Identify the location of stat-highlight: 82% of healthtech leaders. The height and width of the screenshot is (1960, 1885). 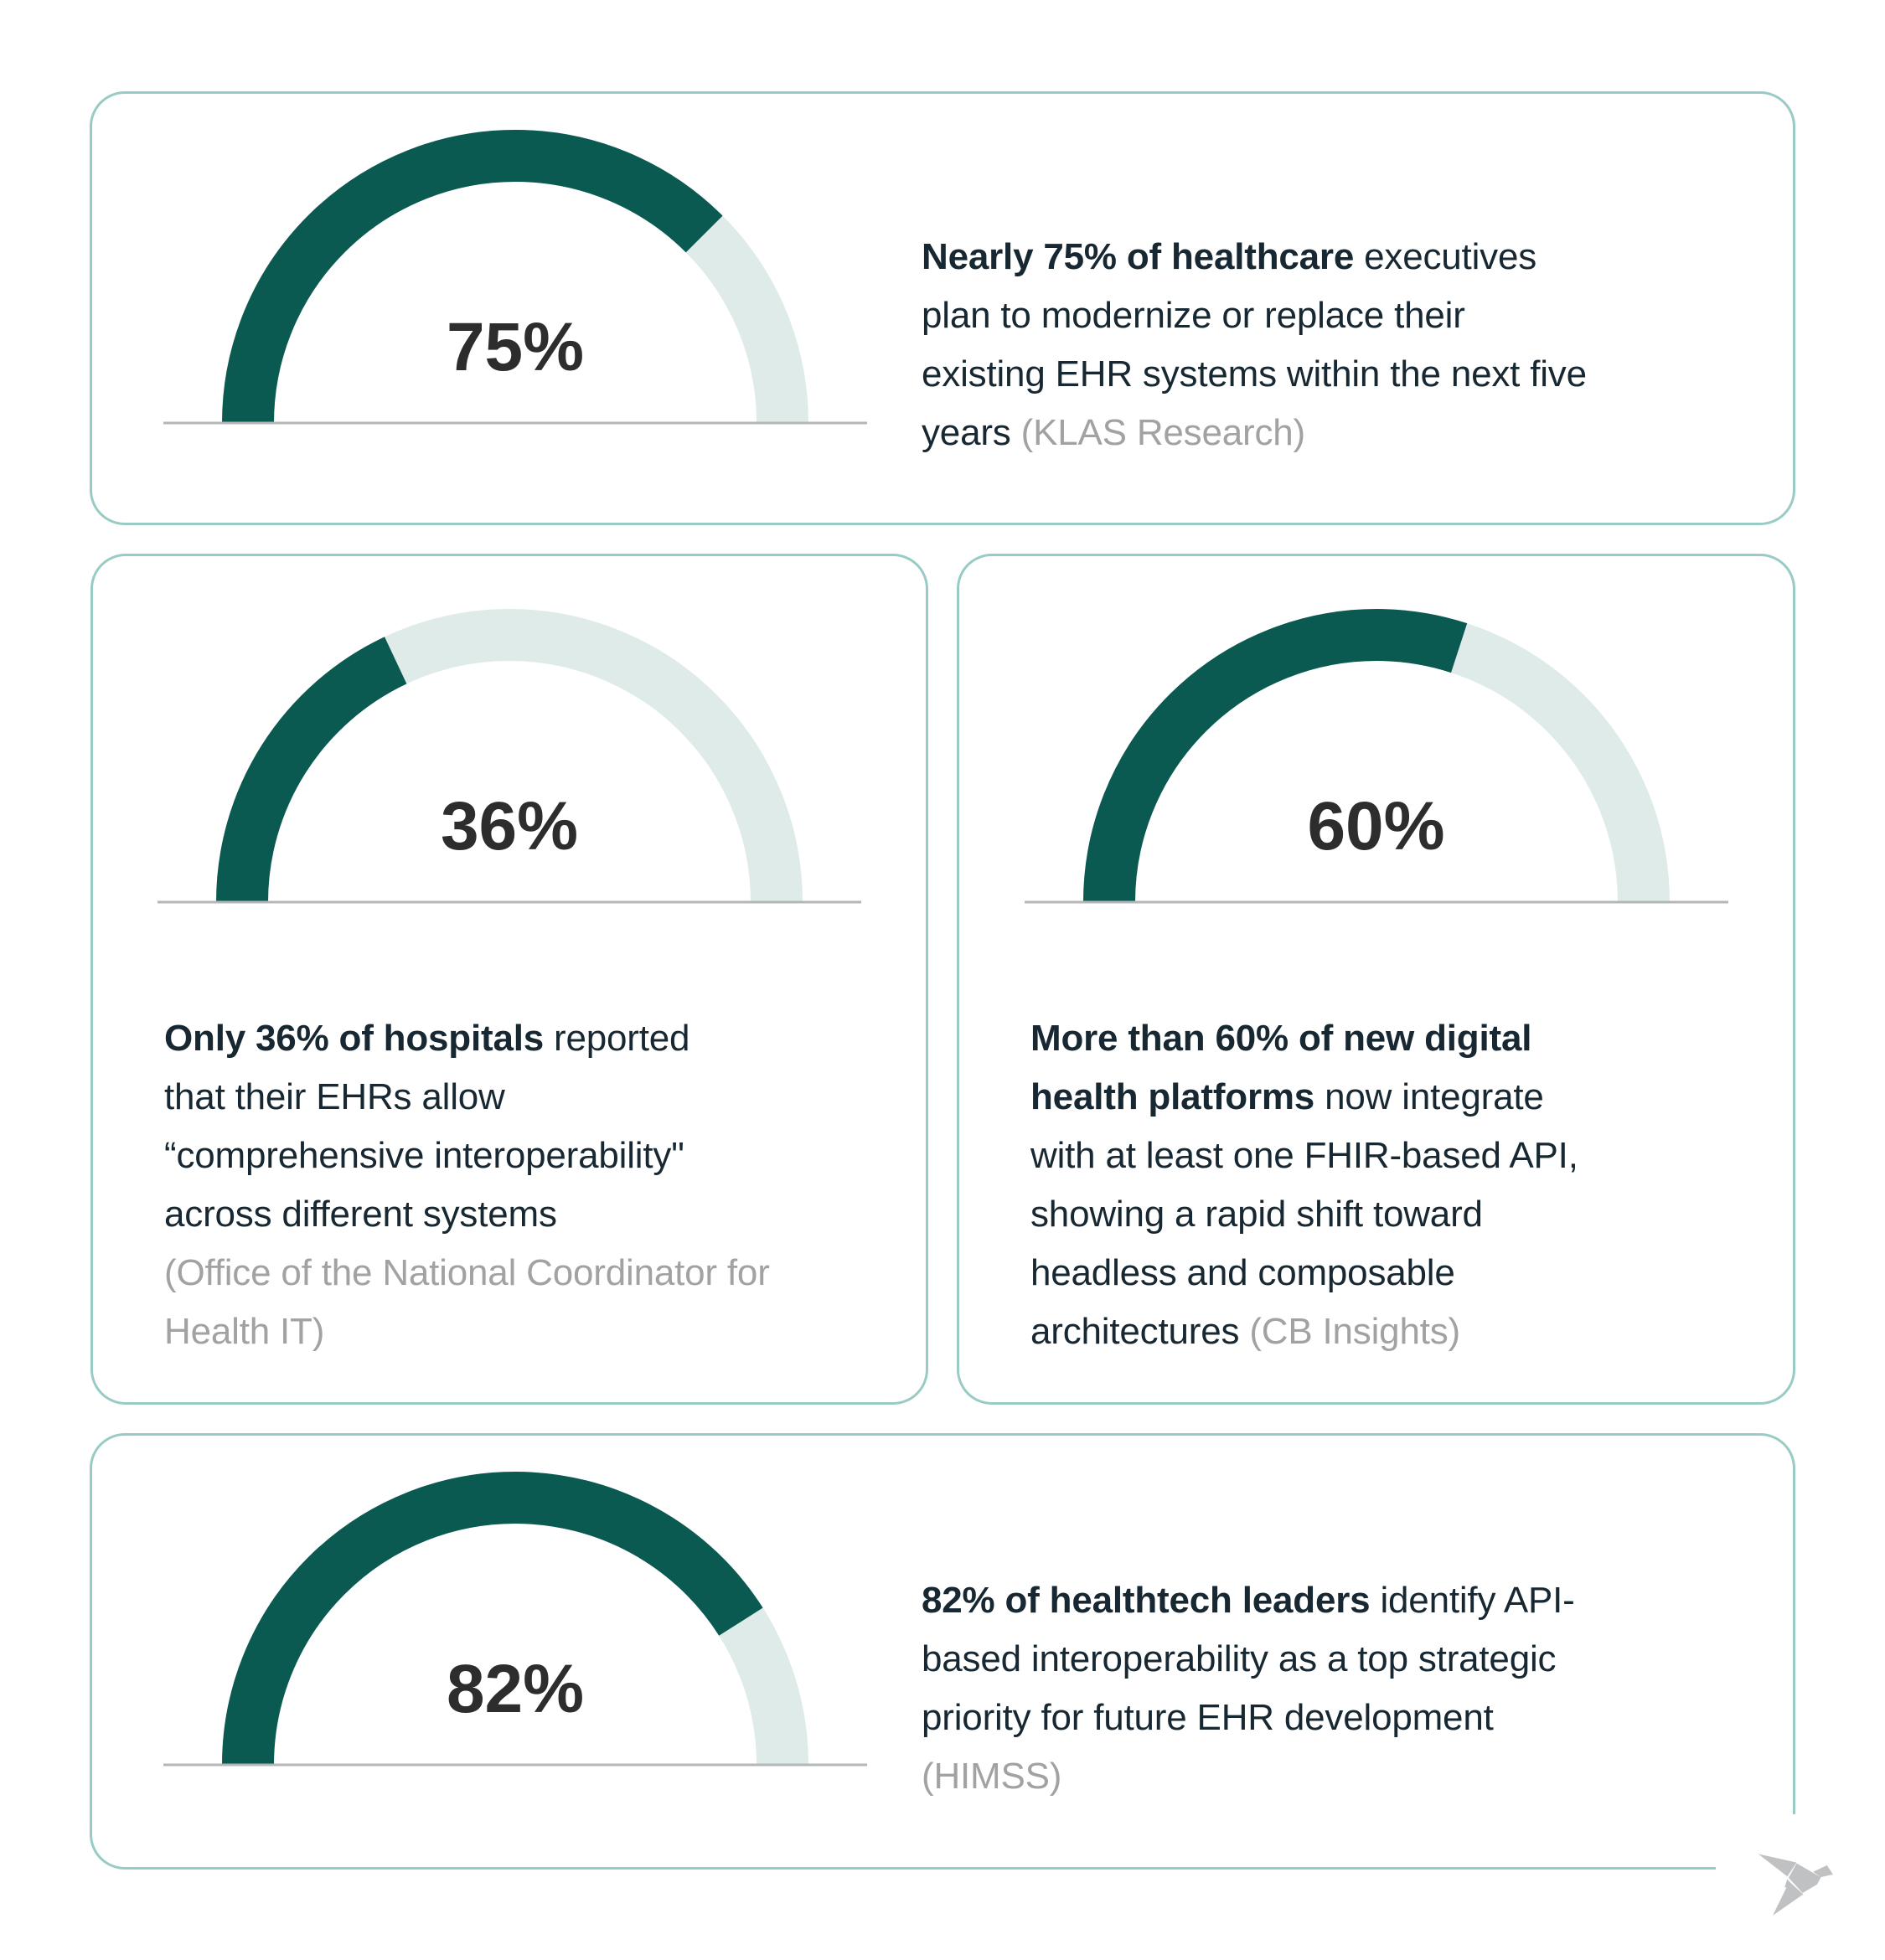
(1146, 1600).